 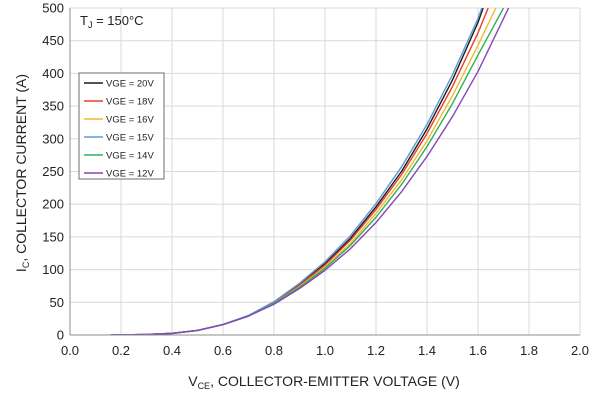 What do you see at coordinates (53, 73) in the screenshot?
I see `y-tick-label: 400` at bounding box center [53, 73].